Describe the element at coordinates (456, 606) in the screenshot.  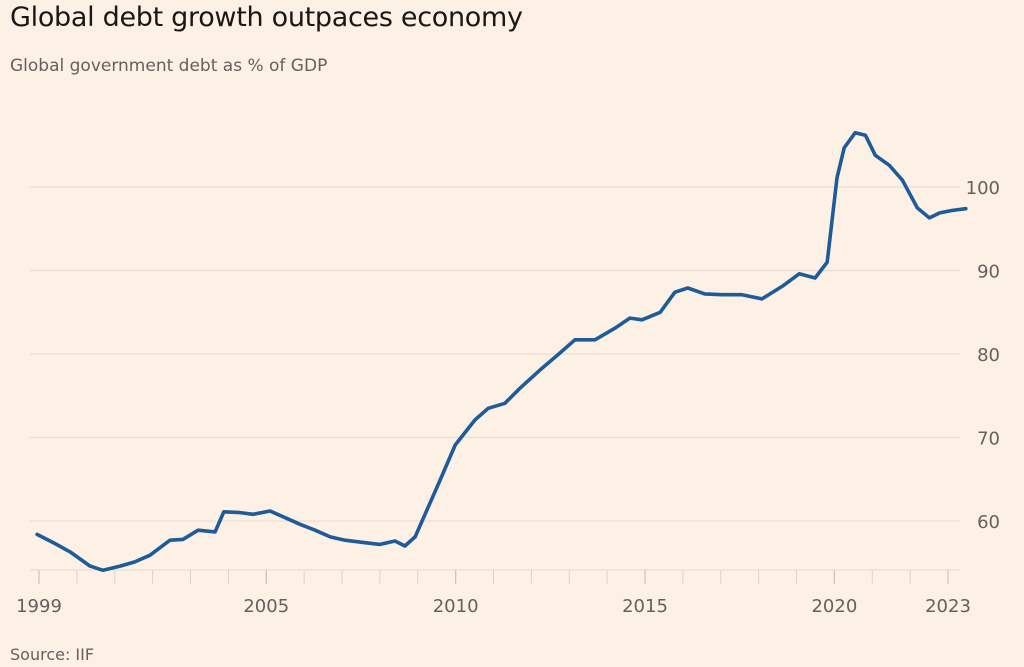
I see `x-tick-label-2010: 2010` at that location.